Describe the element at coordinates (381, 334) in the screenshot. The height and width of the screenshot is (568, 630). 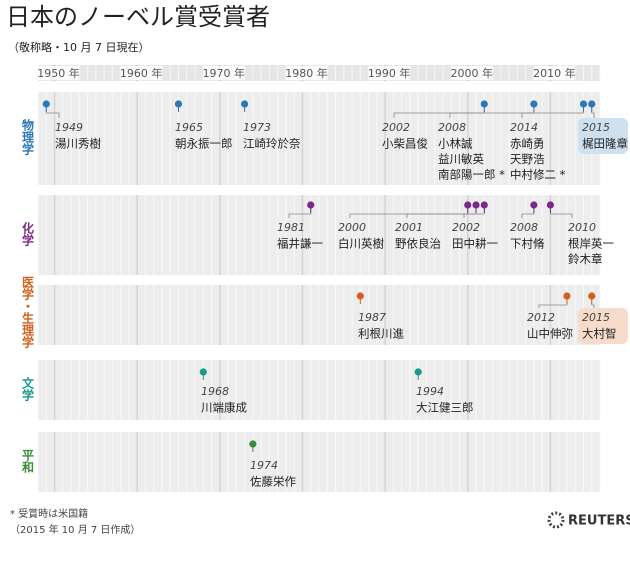
I see `laureate-name: 利根川進` at that location.